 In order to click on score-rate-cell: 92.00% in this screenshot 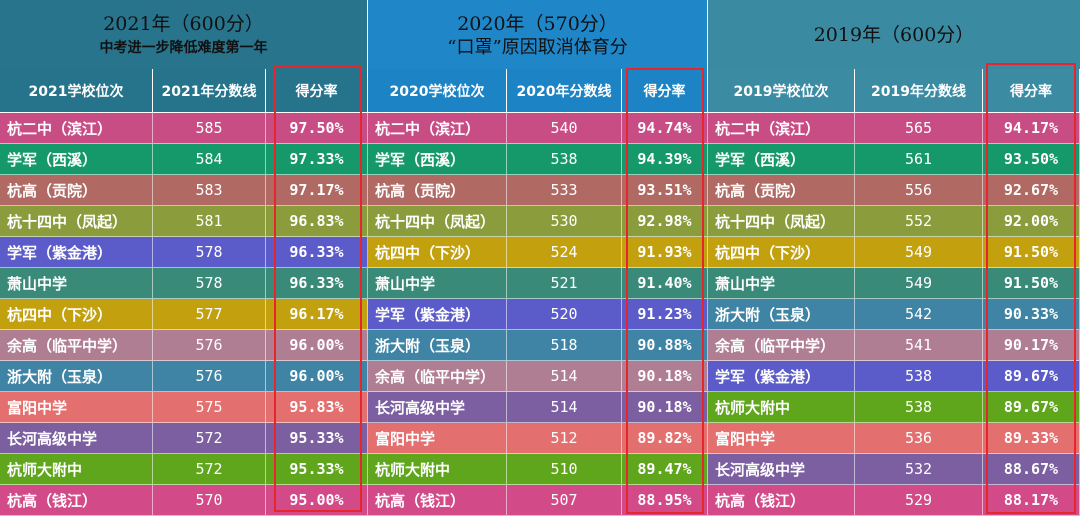, I will do `click(1031, 221)`.